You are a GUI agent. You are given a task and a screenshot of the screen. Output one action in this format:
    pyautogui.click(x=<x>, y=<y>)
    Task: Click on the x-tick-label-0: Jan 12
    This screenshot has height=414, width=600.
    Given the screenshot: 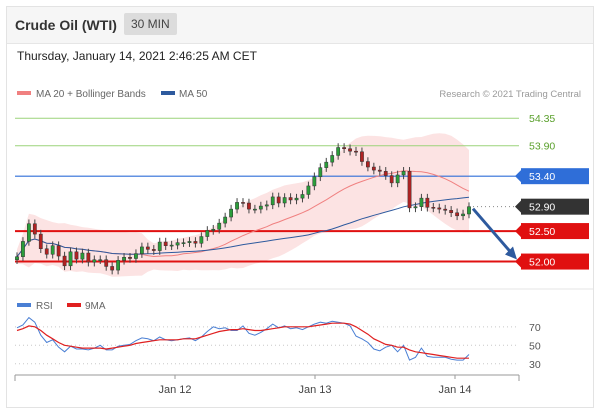 What is the action you would take?
    pyautogui.click(x=174, y=390)
    